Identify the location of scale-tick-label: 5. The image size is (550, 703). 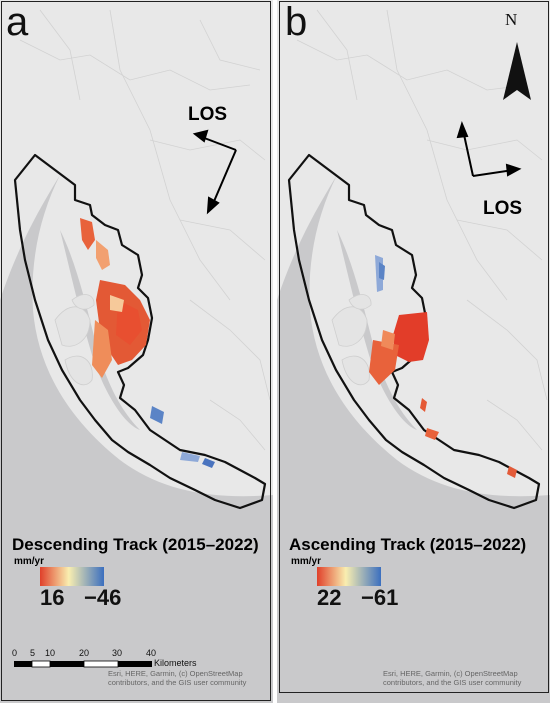
(33, 653).